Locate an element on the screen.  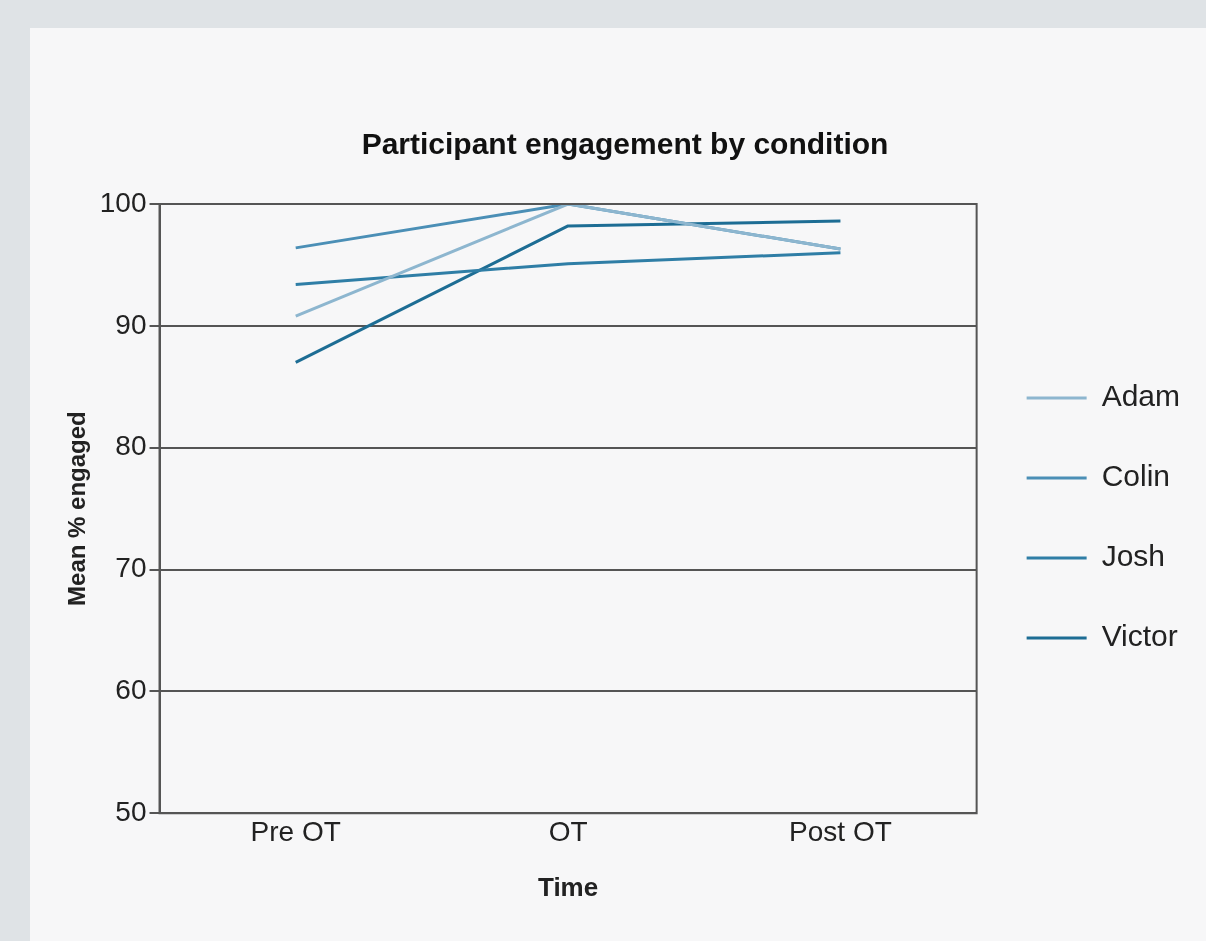
y-tick-label: 50 is located at coordinates (131, 811).